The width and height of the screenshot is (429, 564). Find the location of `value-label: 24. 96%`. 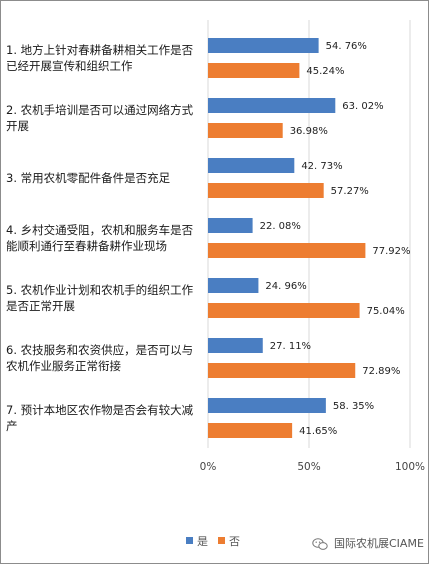

value-label: 24. 96% is located at coordinates (285, 286).